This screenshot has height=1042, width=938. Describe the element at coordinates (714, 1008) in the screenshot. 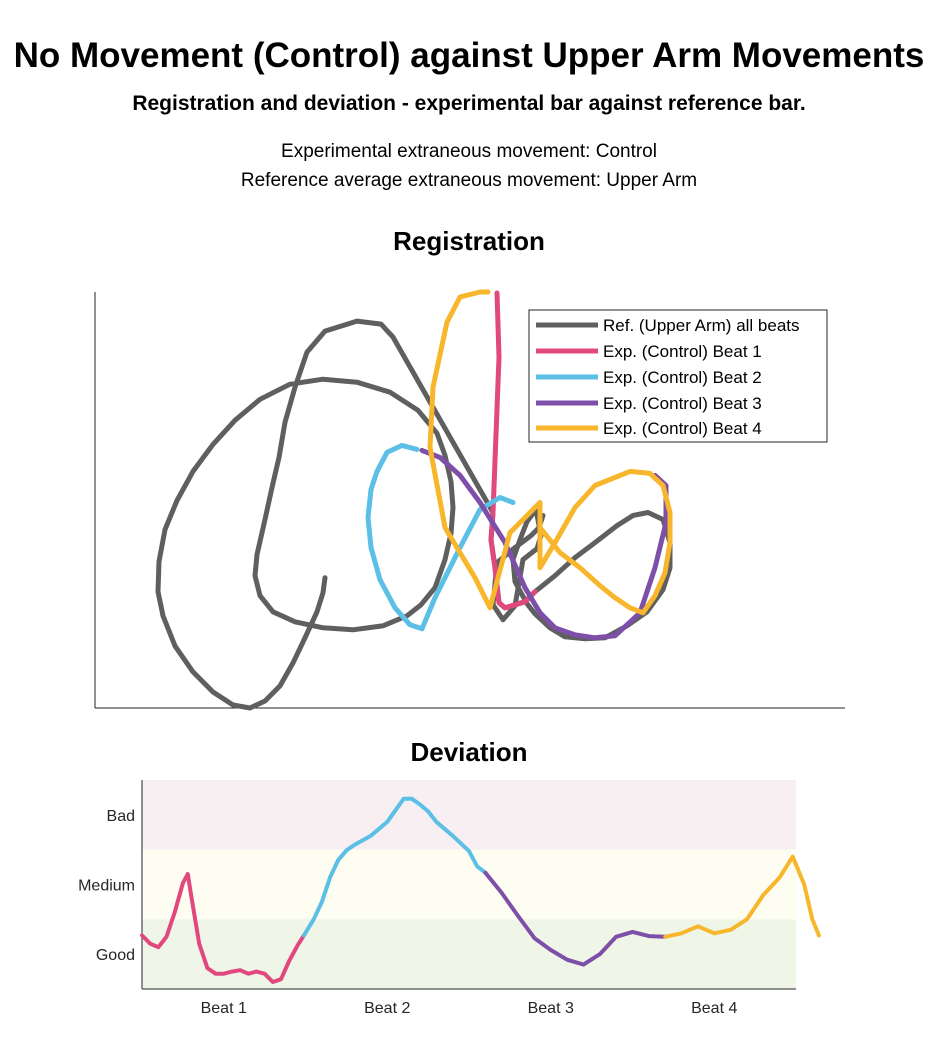

I see `x-tick-beat-4: Beat 4` at that location.